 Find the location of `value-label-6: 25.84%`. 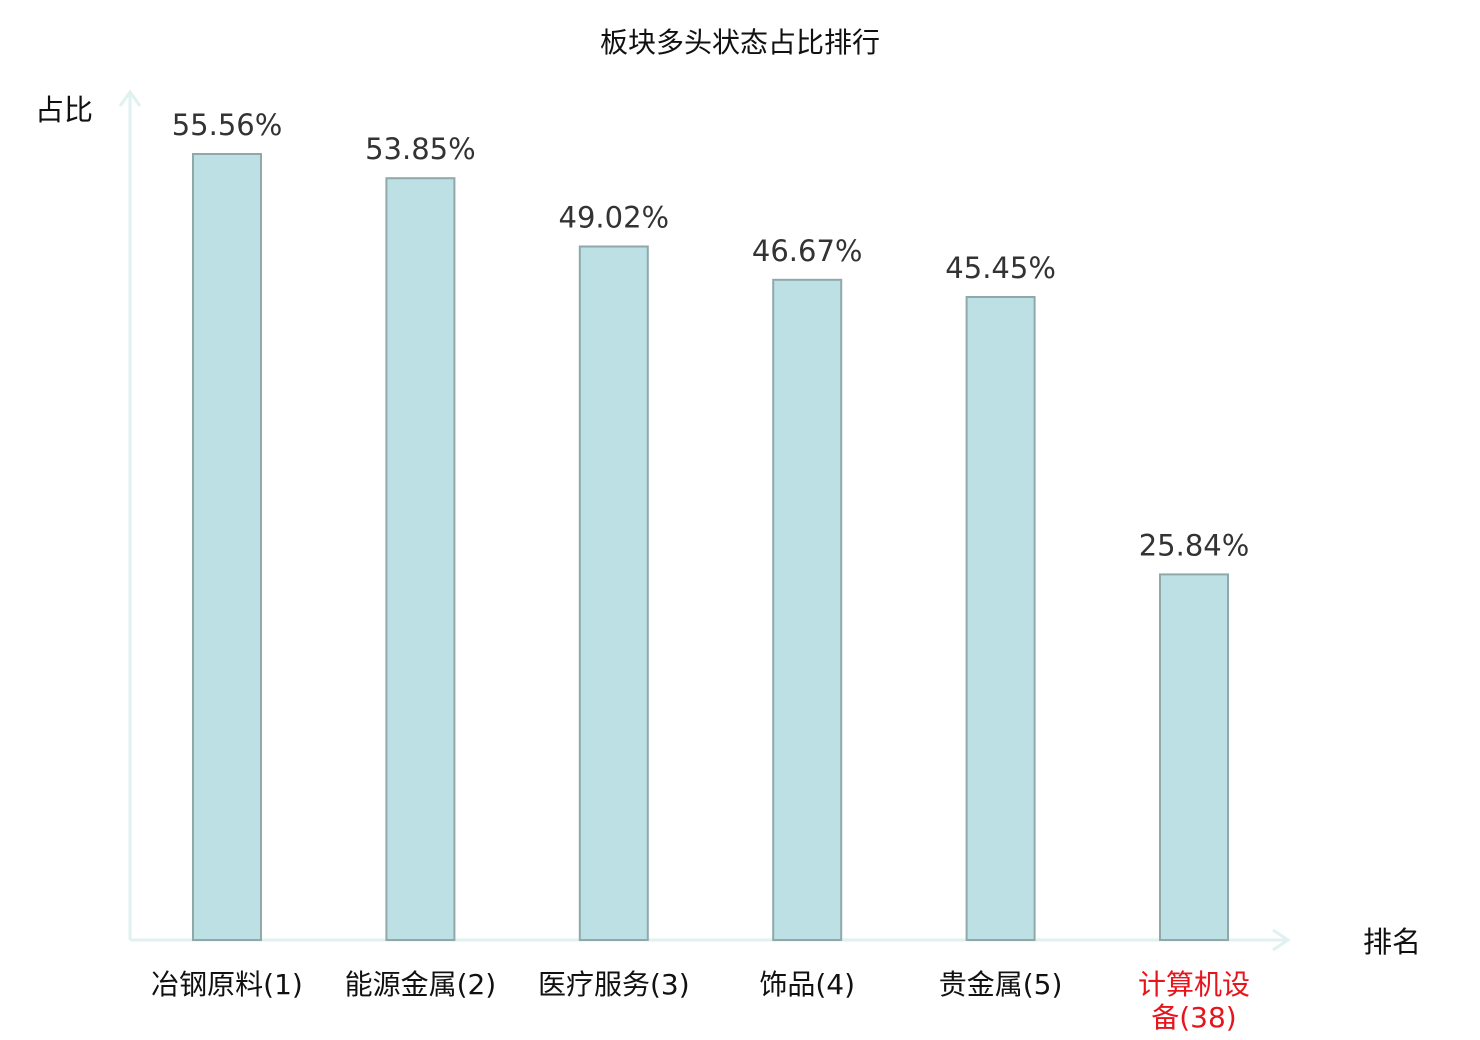

value-label-6: 25.84% is located at coordinates (1194, 545).